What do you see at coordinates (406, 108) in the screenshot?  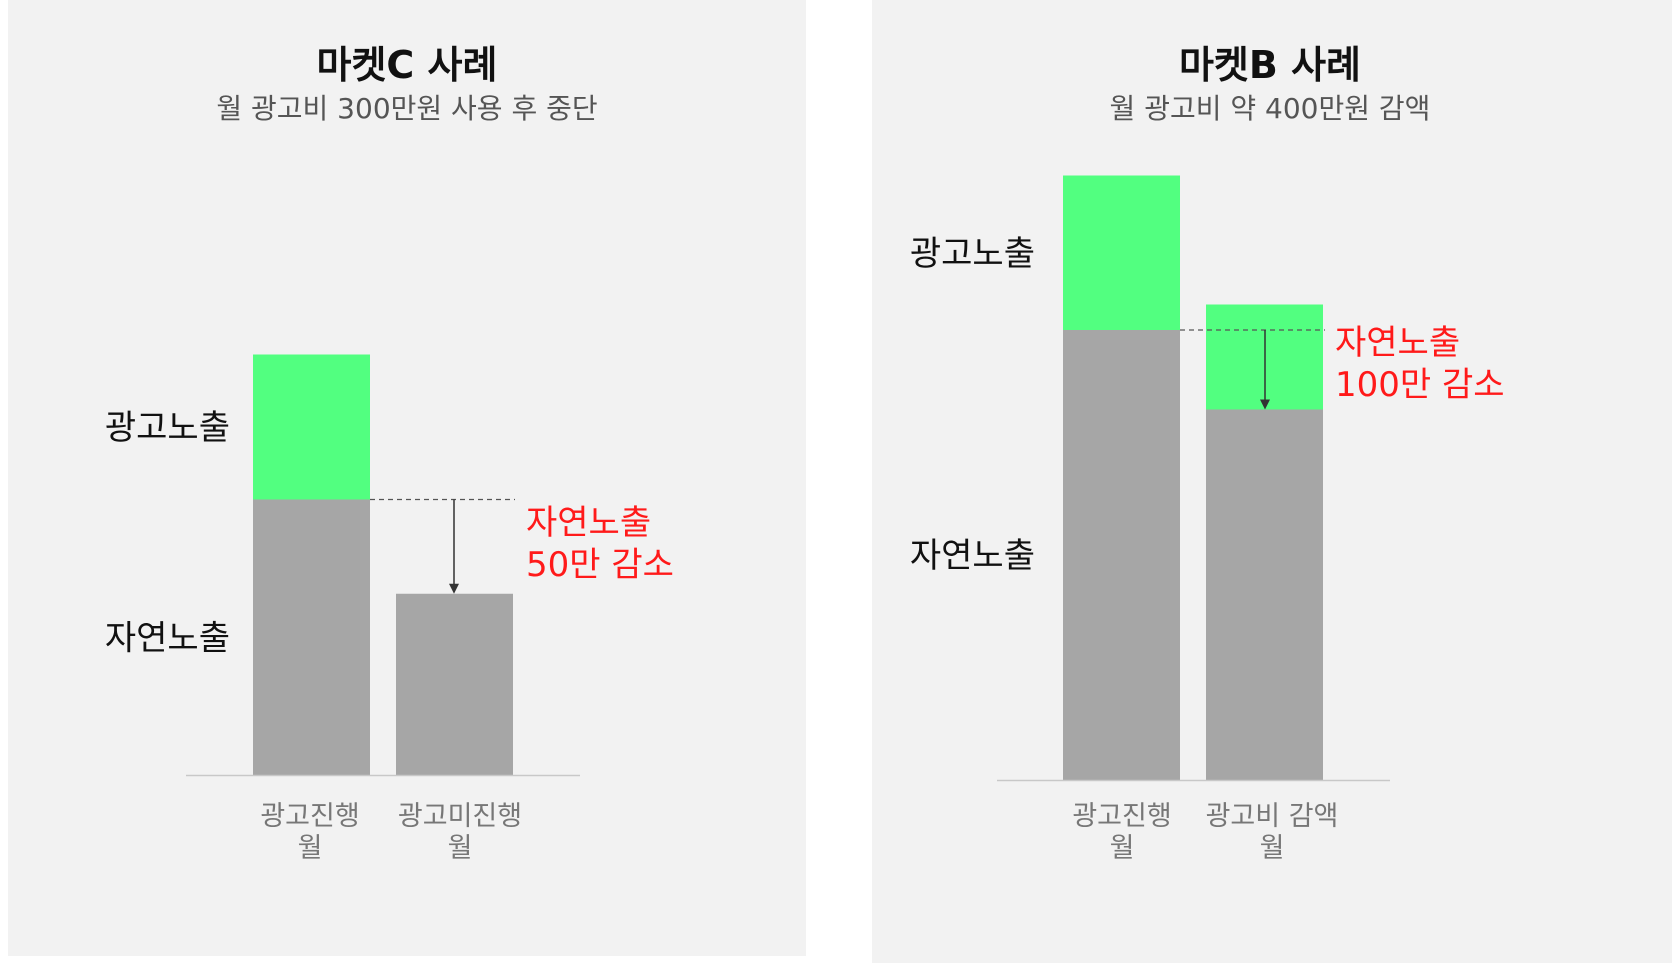 I see `chart-subtitle: 월 광고비 300만원 사용 후 중단` at bounding box center [406, 108].